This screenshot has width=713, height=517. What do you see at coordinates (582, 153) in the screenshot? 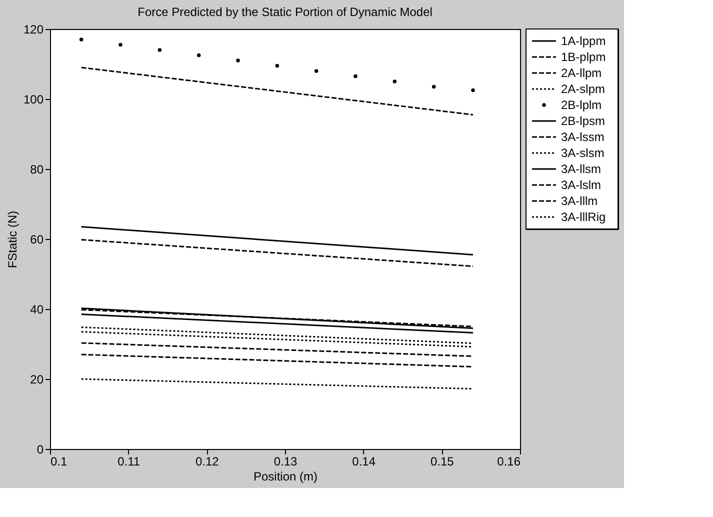
I see `legend-label: 3A-slsm` at bounding box center [582, 153].